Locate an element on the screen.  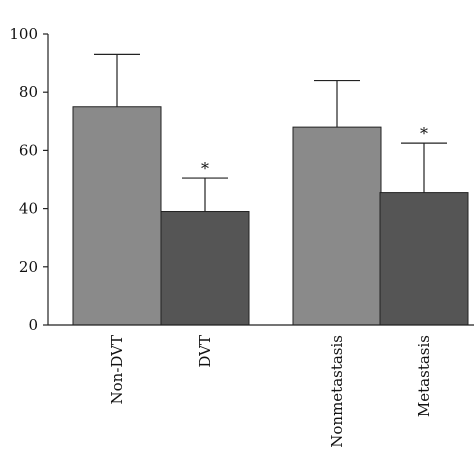
significance-group: ** is located at coordinates (314, 151).